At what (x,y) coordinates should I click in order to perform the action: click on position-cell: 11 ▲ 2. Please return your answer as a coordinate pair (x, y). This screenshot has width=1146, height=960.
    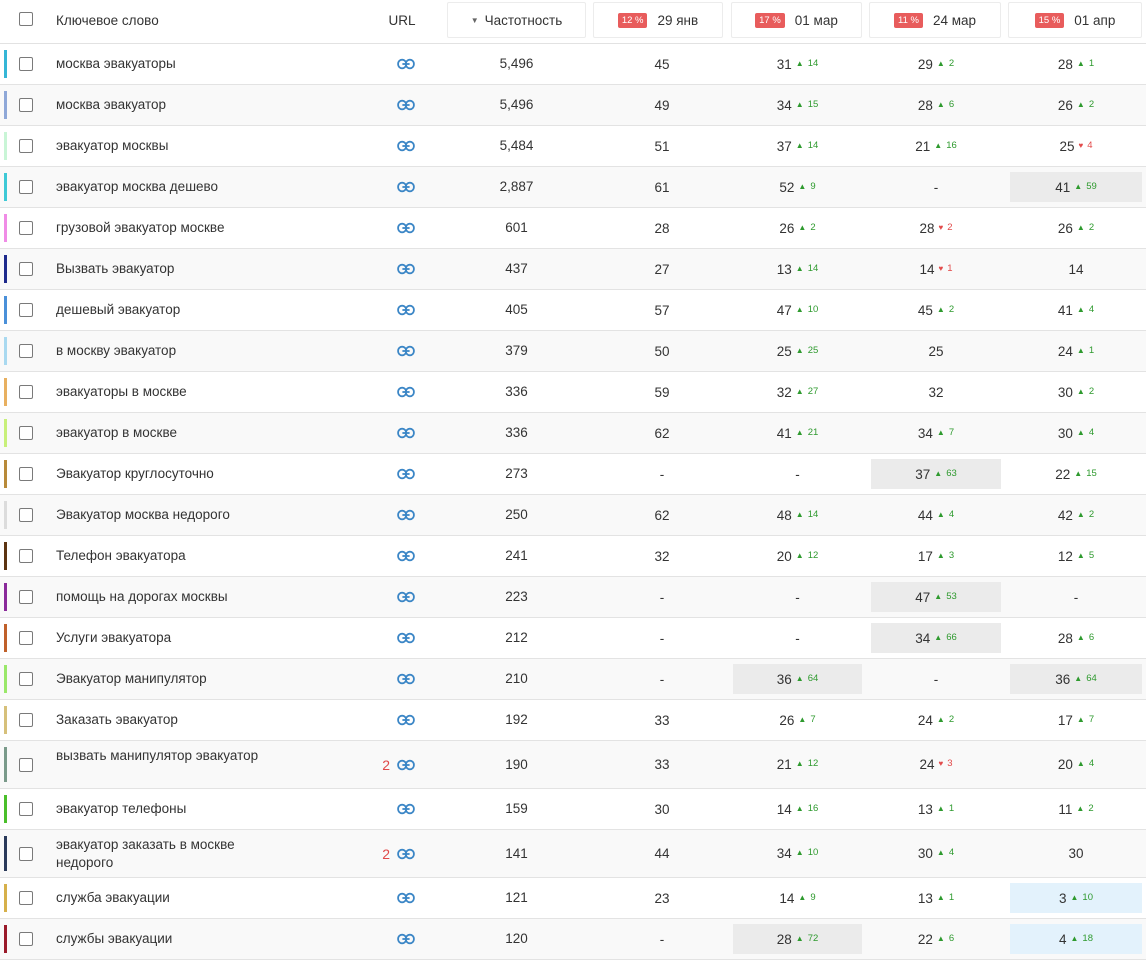
    Looking at the image, I should click on (1076, 809).